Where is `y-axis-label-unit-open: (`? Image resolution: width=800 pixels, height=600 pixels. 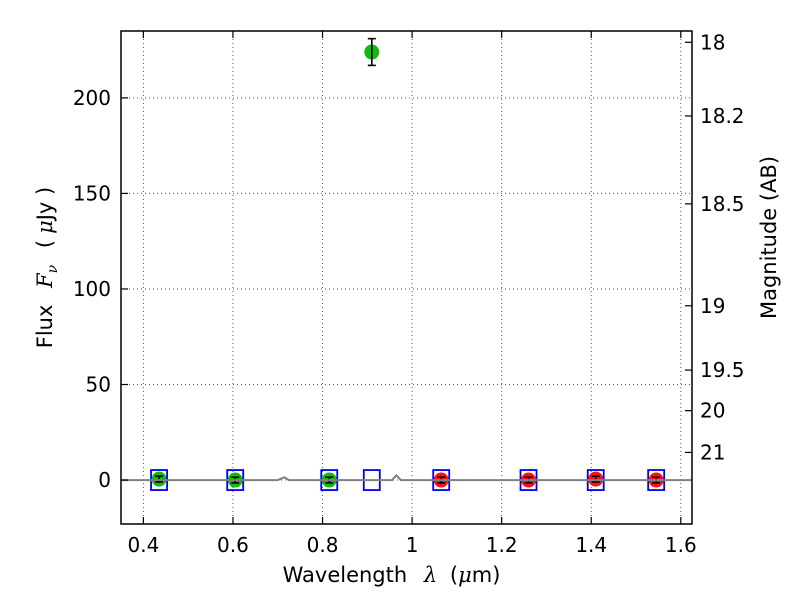
y-axis-label-unit-open: ( is located at coordinates (45, 244).